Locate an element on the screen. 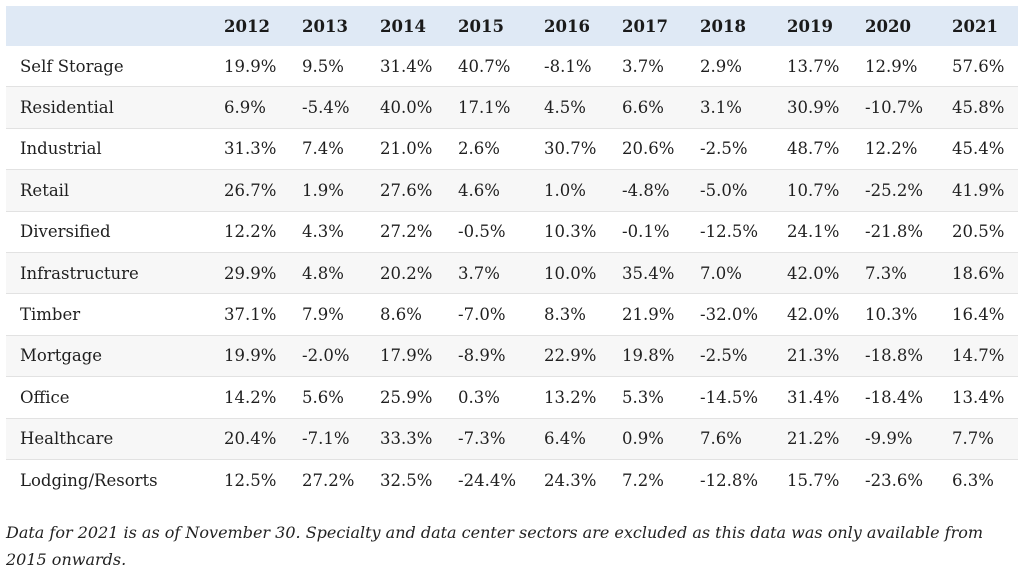 This screenshot has height=581, width=1024. return-cell: 24.3% is located at coordinates (570, 480).